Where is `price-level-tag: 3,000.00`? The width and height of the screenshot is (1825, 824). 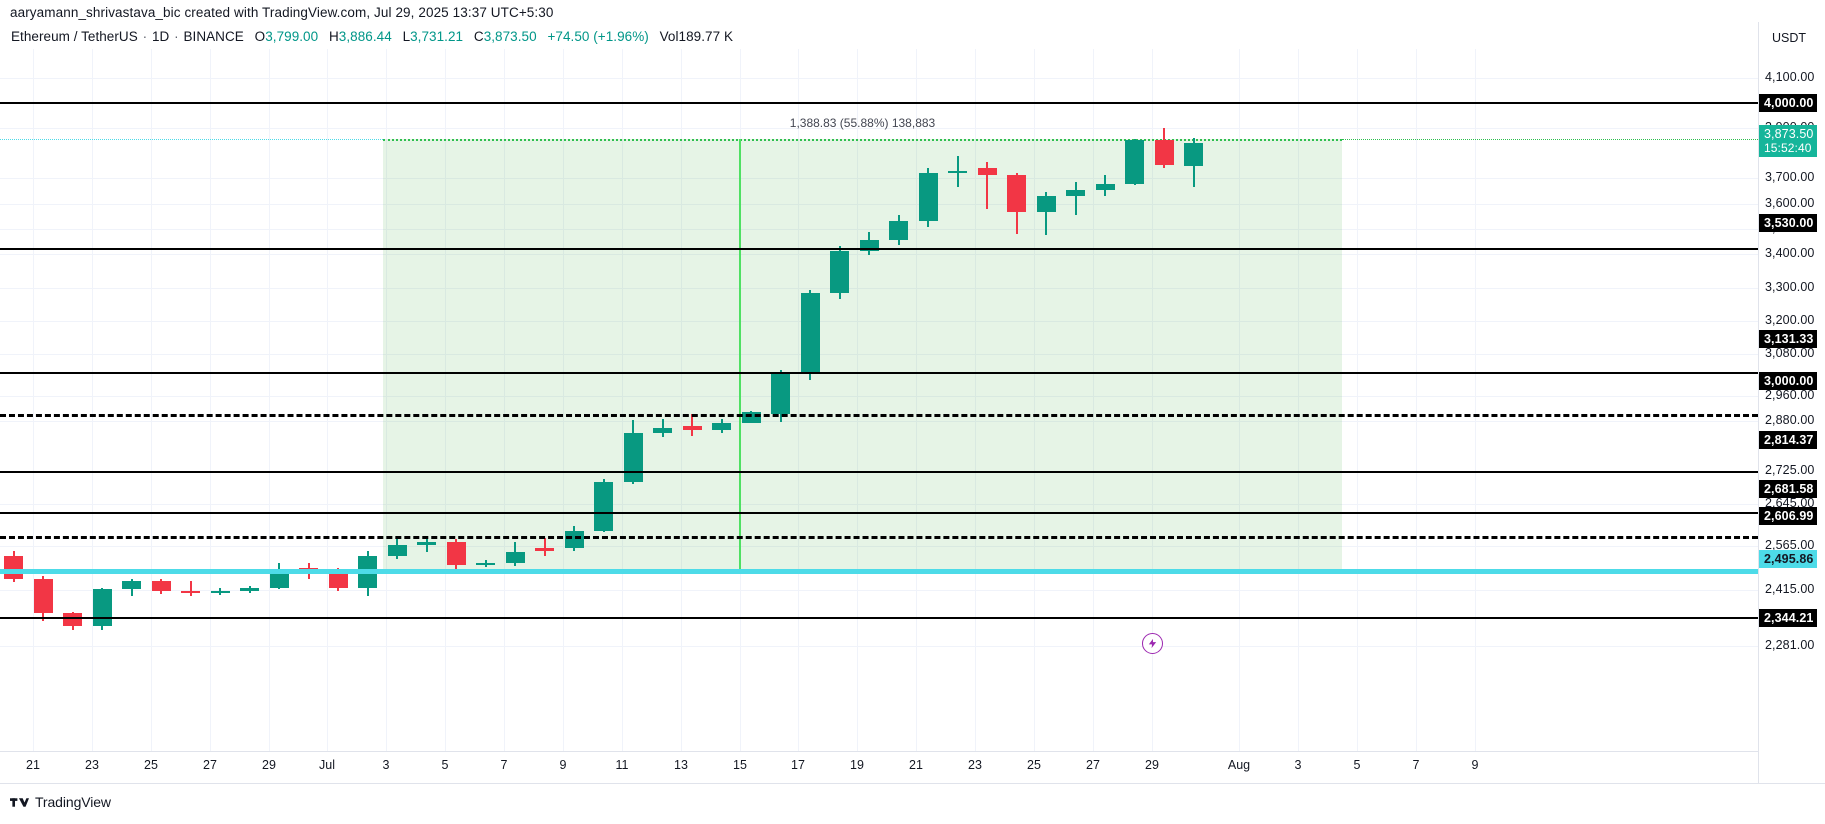
price-level-tag: 3,000.00 is located at coordinates (1788, 381).